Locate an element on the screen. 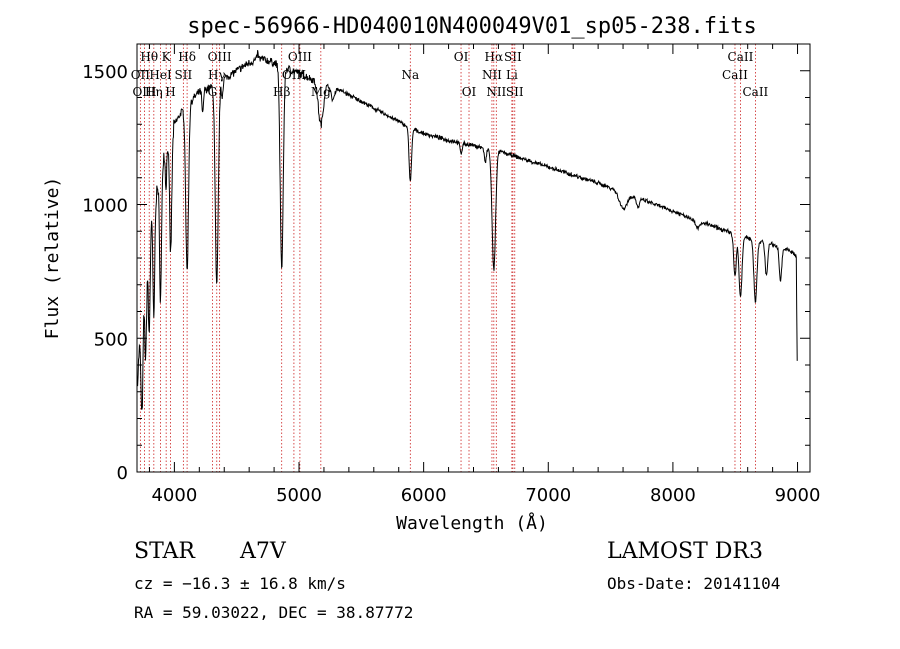  line-marker-label-25: CaII is located at coordinates (741, 57).